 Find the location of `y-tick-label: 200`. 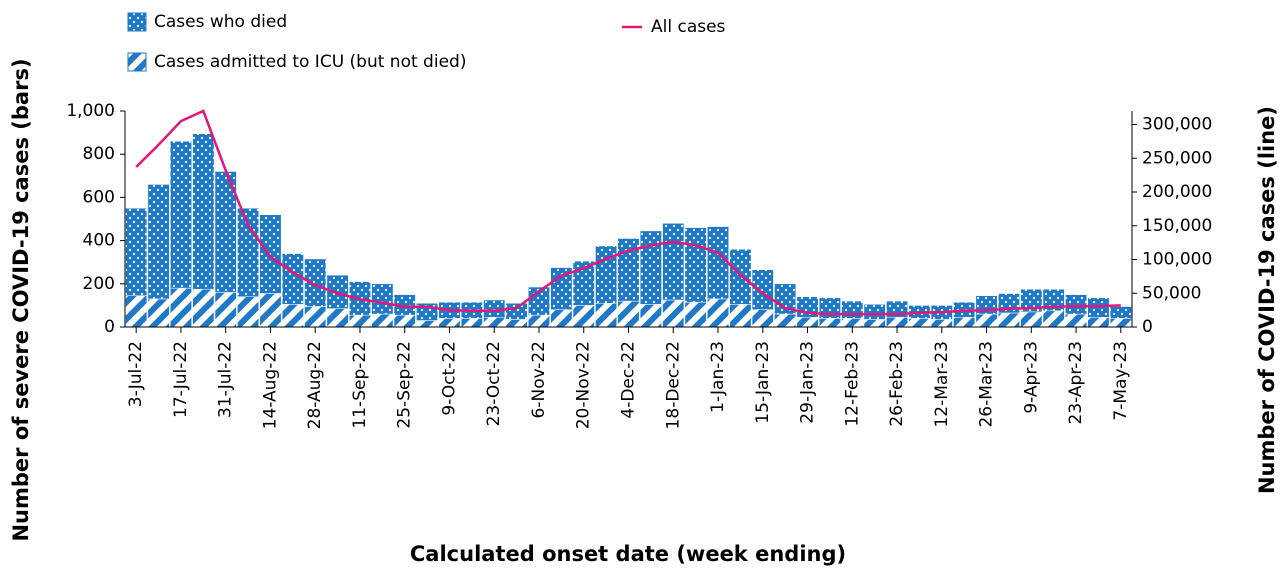

y-tick-label: 200 is located at coordinates (99, 284).